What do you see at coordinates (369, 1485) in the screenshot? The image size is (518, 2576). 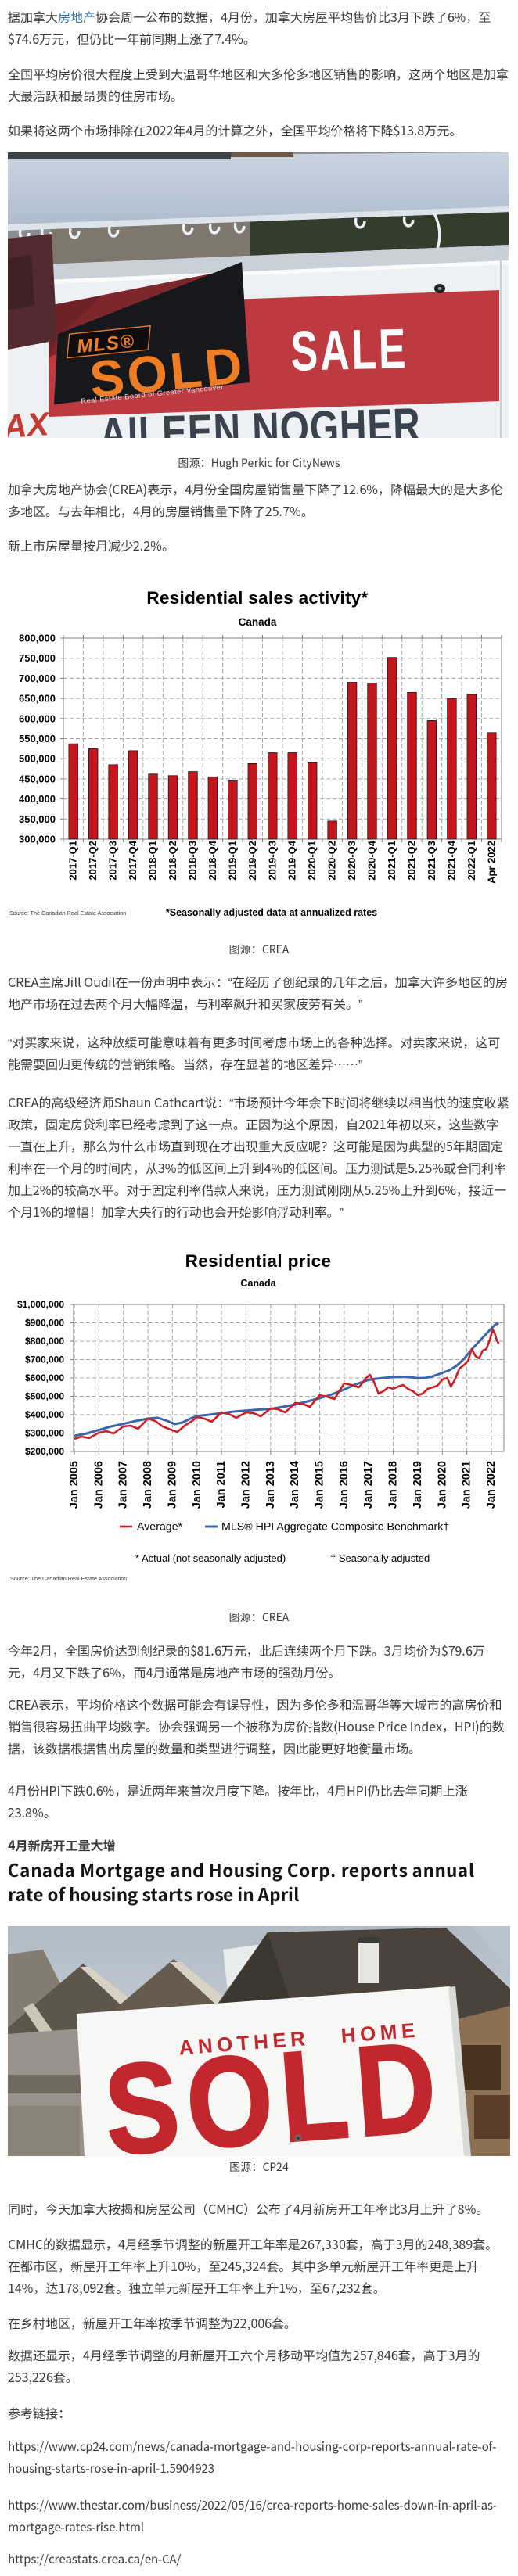 I see `svg-text: Jan 2017` at bounding box center [369, 1485].